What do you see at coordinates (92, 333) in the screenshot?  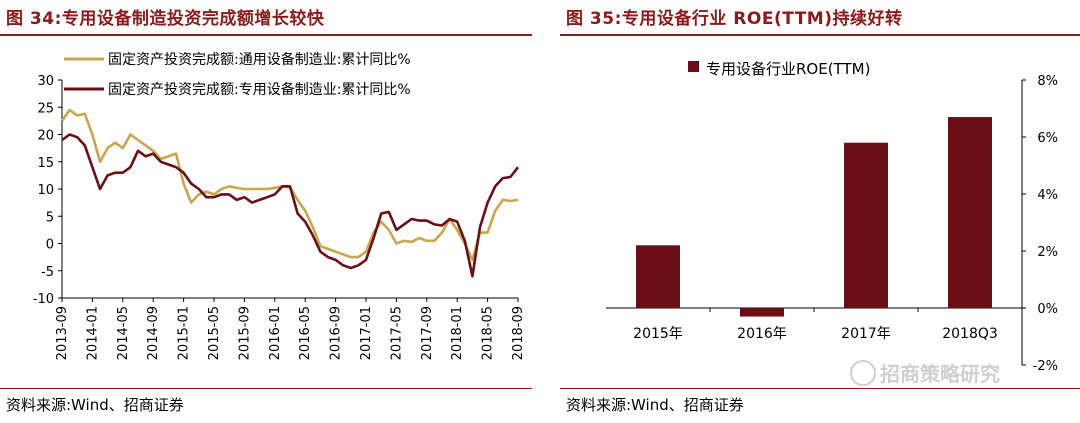 I see `x-tick-label: 2014-01` at bounding box center [92, 333].